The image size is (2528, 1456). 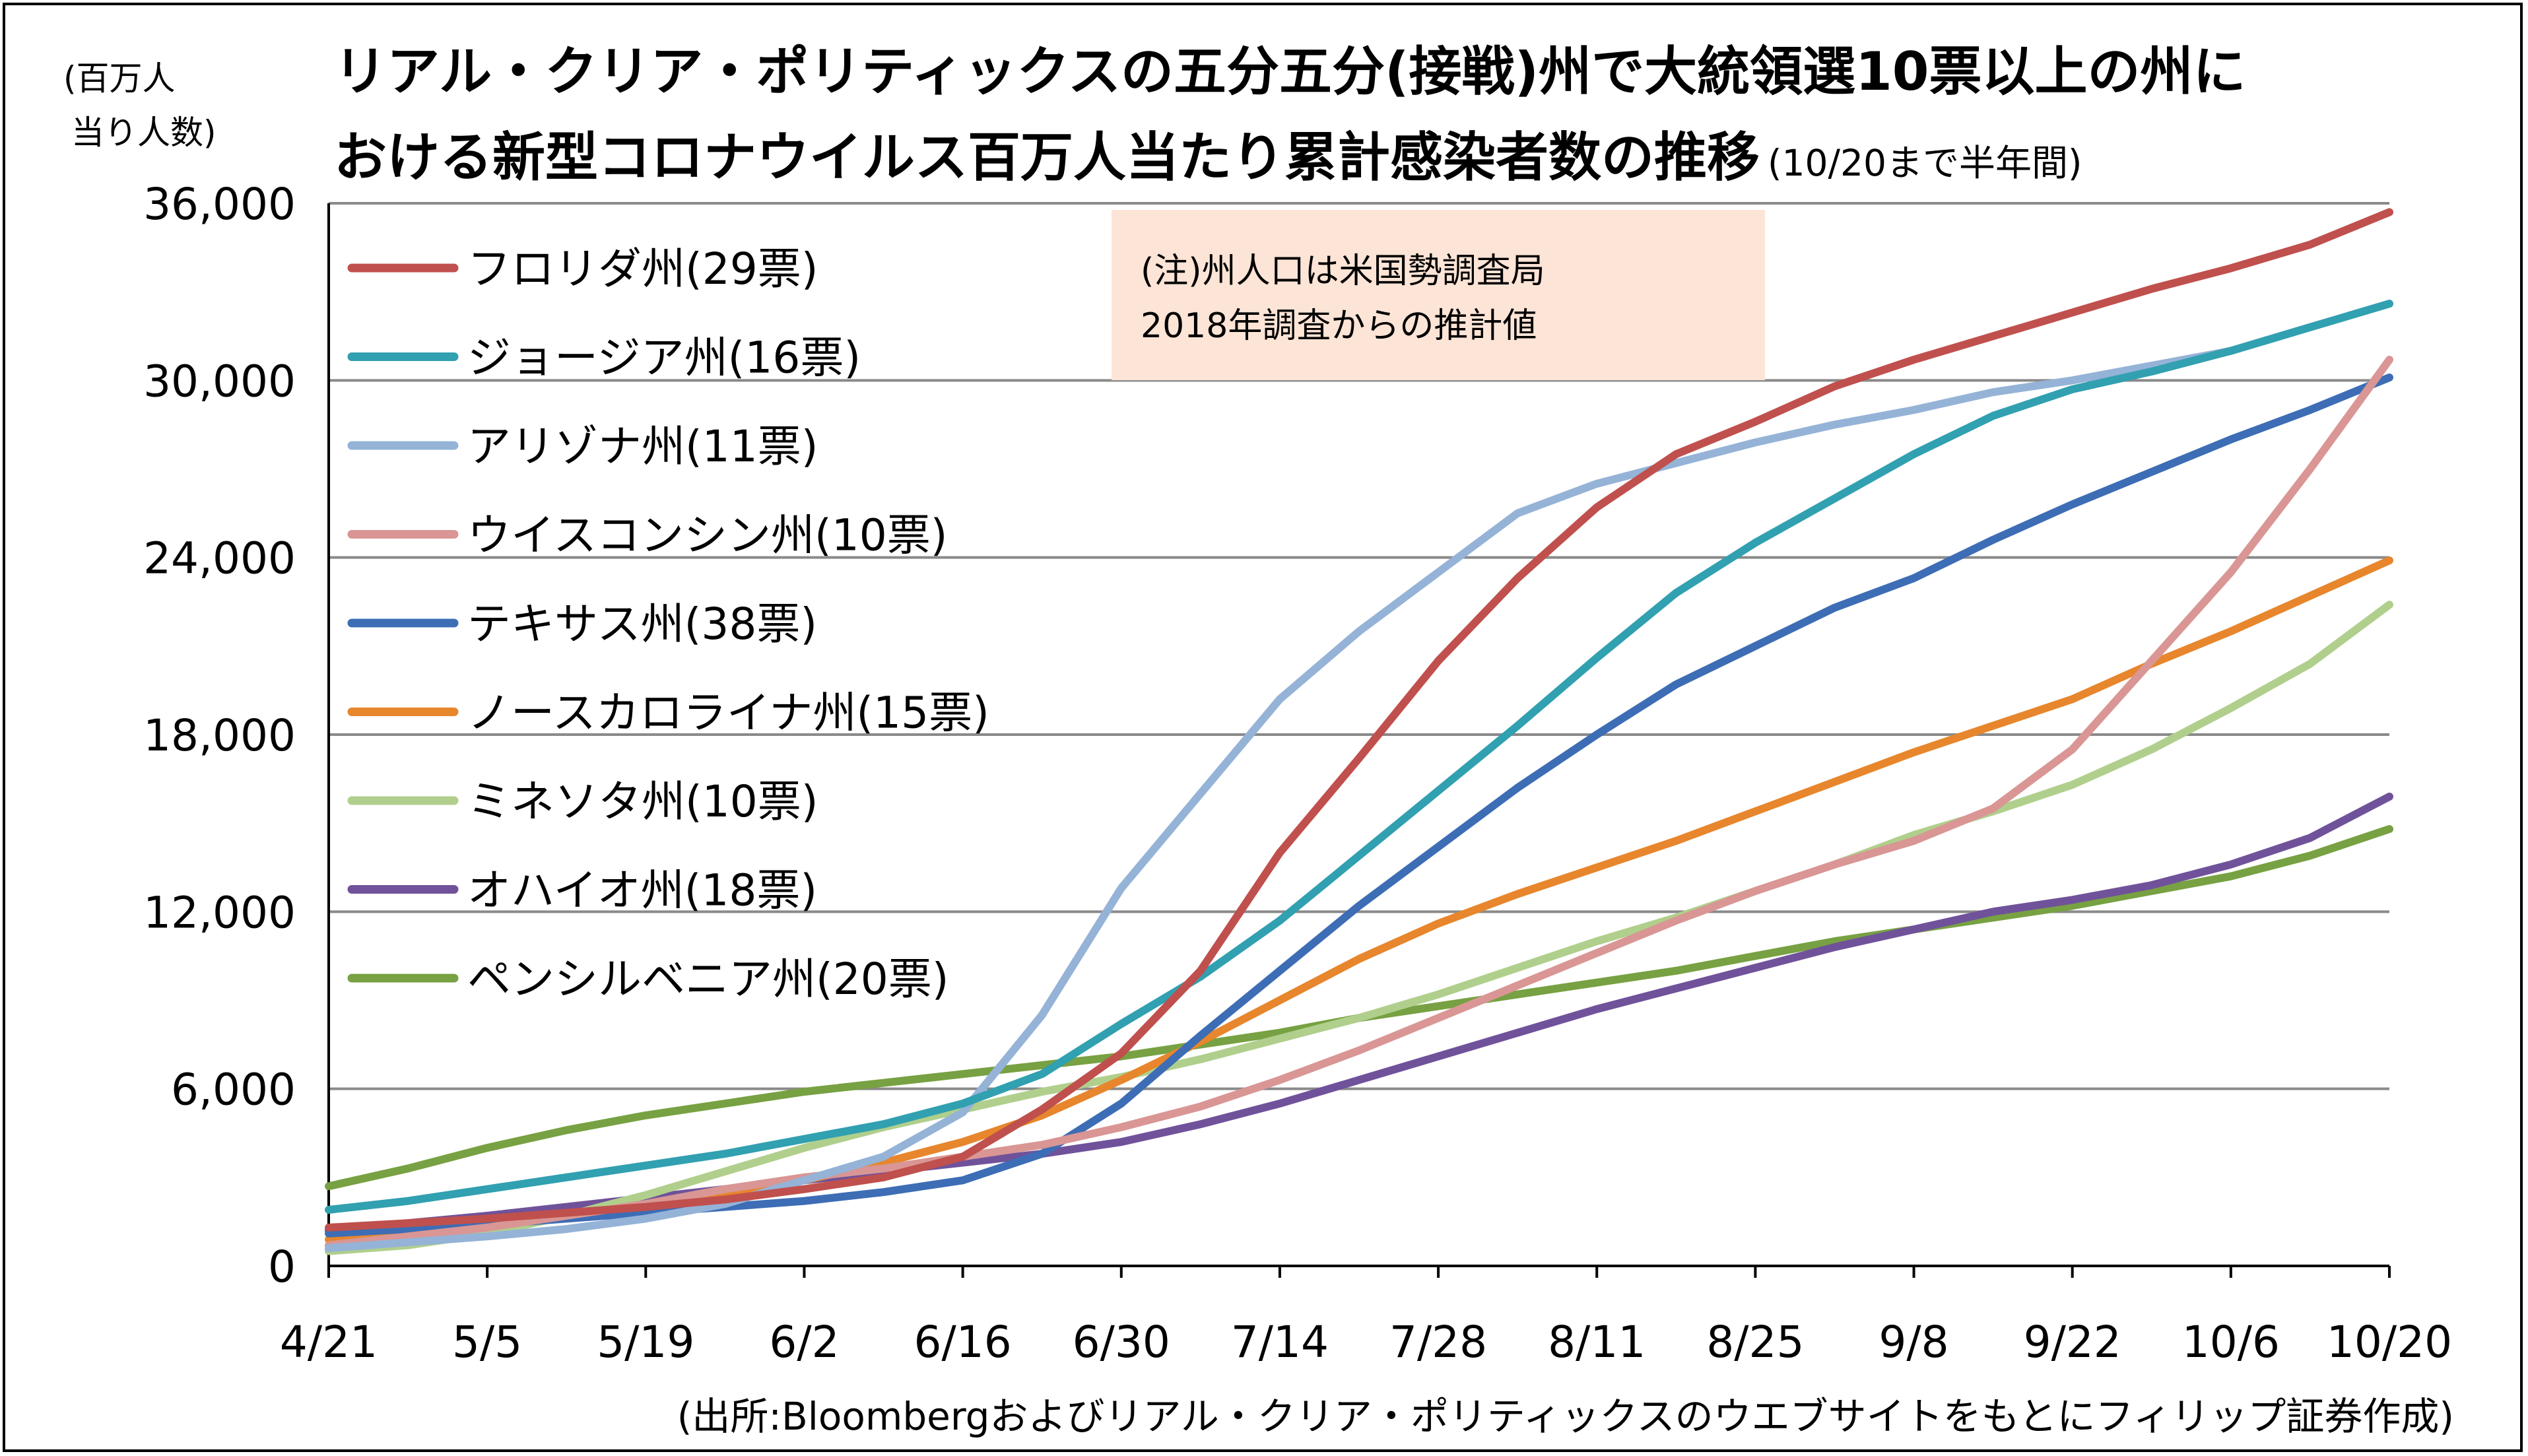 What do you see at coordinates (707, 979) in the screenshot?
I see `legend-label: ペンシルベニア州(20票)` at bounding box center [707, 979].